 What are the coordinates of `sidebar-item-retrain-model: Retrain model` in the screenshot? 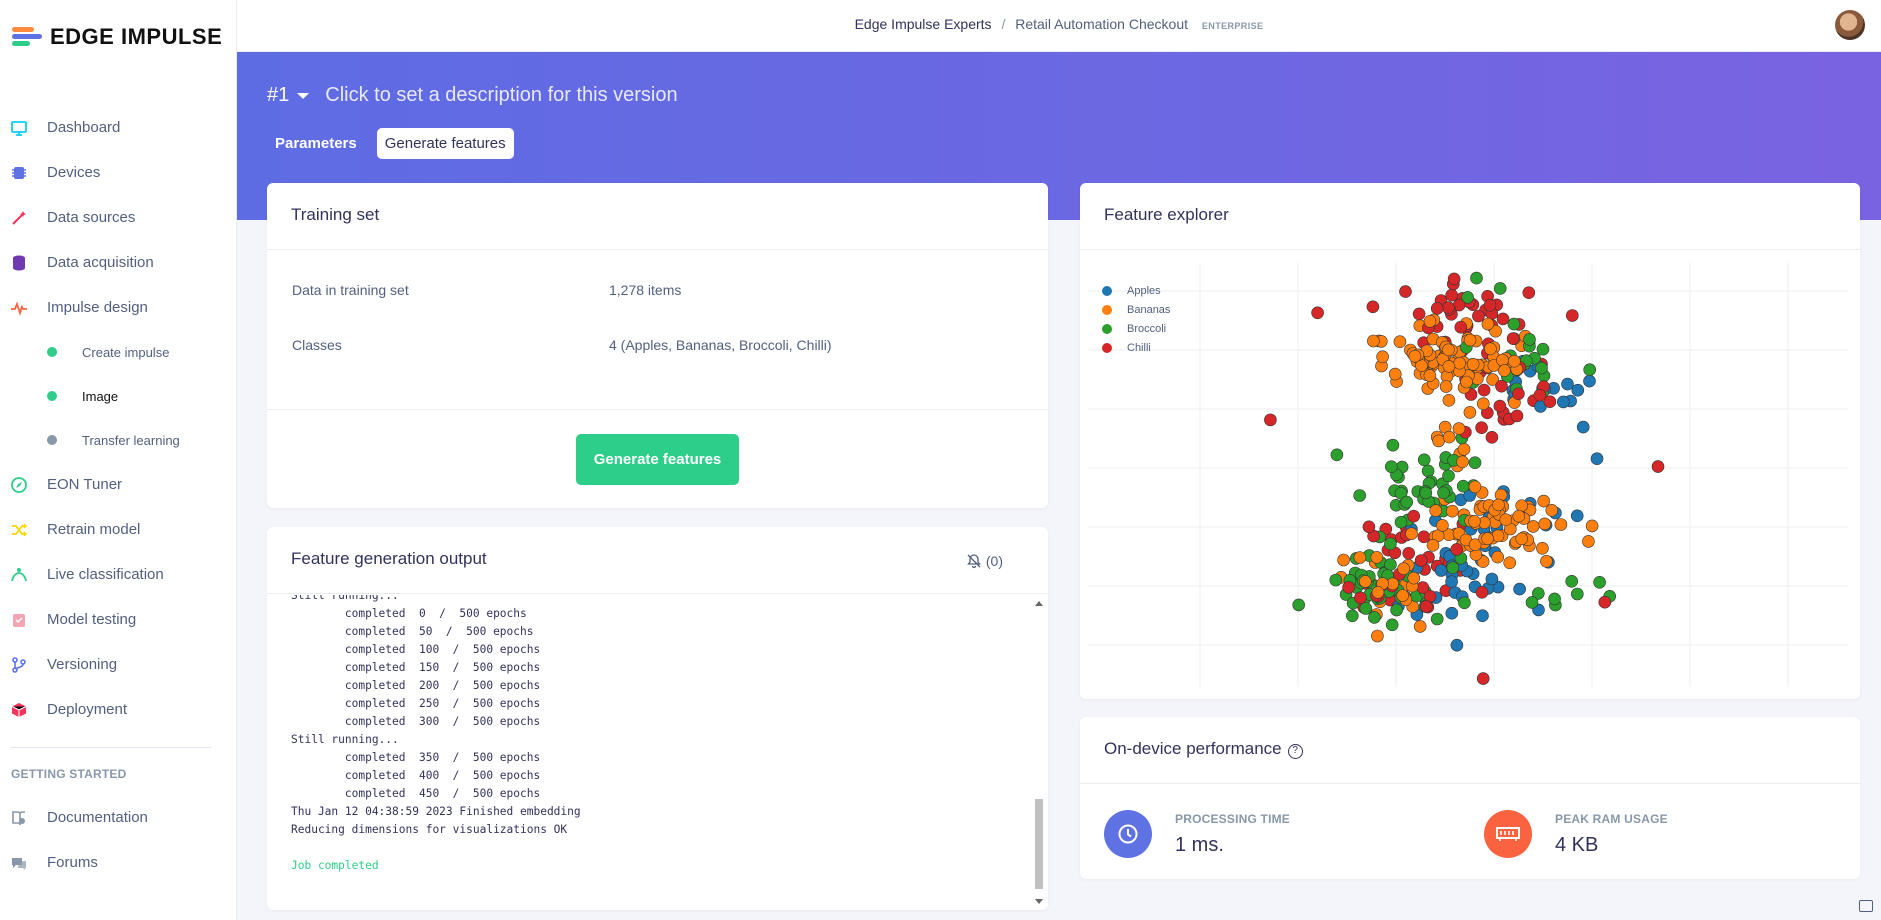 It's located at (118, 529).